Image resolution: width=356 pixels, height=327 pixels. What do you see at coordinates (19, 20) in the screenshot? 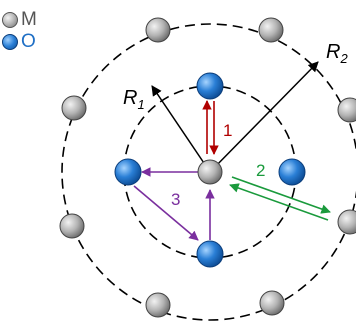
I see `legend-metal: M` at bounding box center [19, 20].